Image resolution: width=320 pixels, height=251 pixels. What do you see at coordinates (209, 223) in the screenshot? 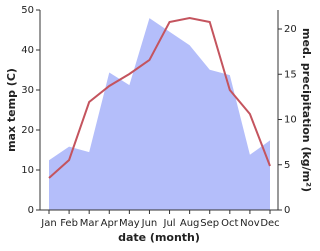
I see `x-tick-label: Sep` at bounding box center [209, 223].